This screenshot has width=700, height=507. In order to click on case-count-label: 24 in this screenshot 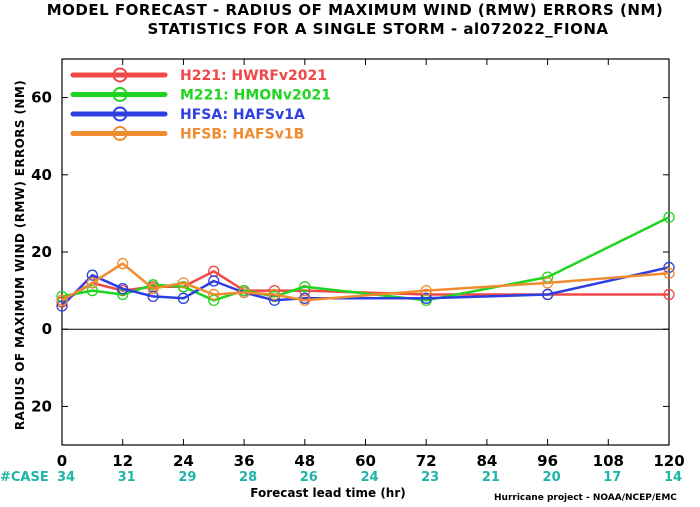, I will do `click(369, 477)`.